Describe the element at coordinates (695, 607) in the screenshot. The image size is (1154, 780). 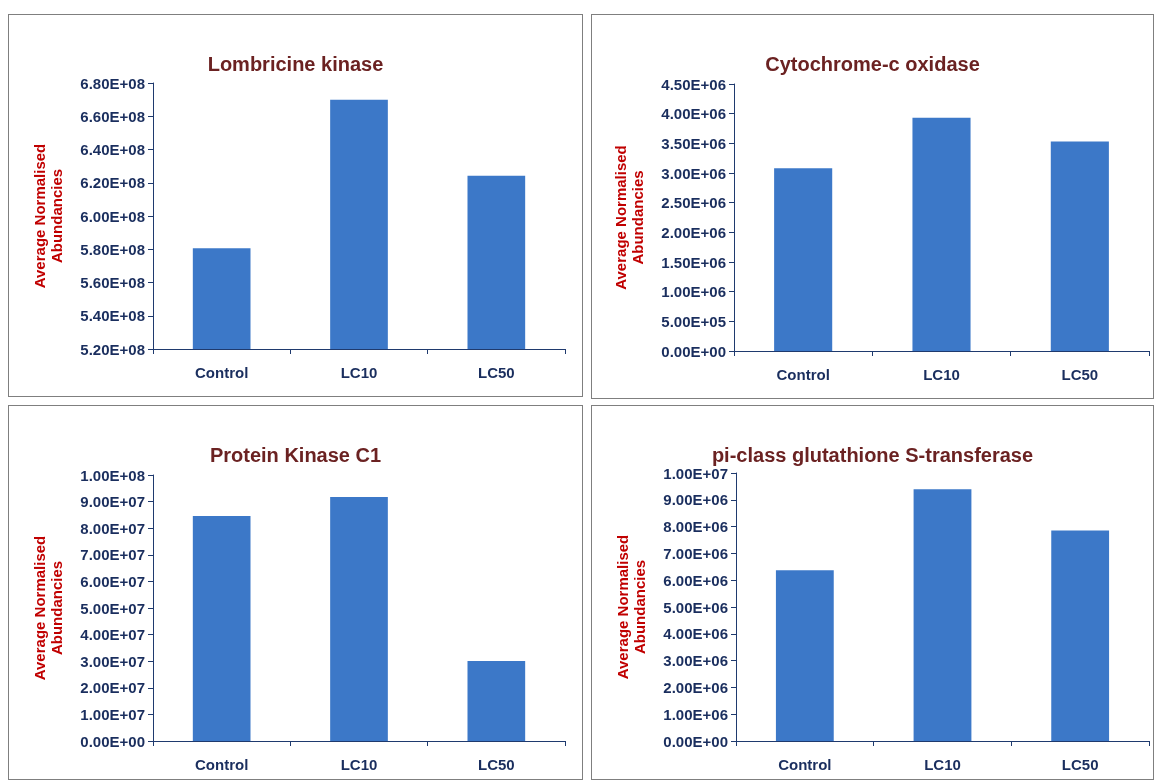
I see `y-tick-label: 5.00E+06` at that location.